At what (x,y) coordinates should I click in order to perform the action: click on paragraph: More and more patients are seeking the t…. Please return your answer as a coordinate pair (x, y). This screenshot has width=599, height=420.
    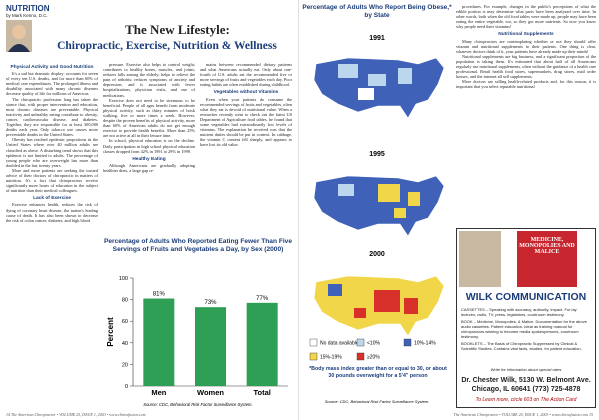
    Looking at the image, I should click on (52, 180).